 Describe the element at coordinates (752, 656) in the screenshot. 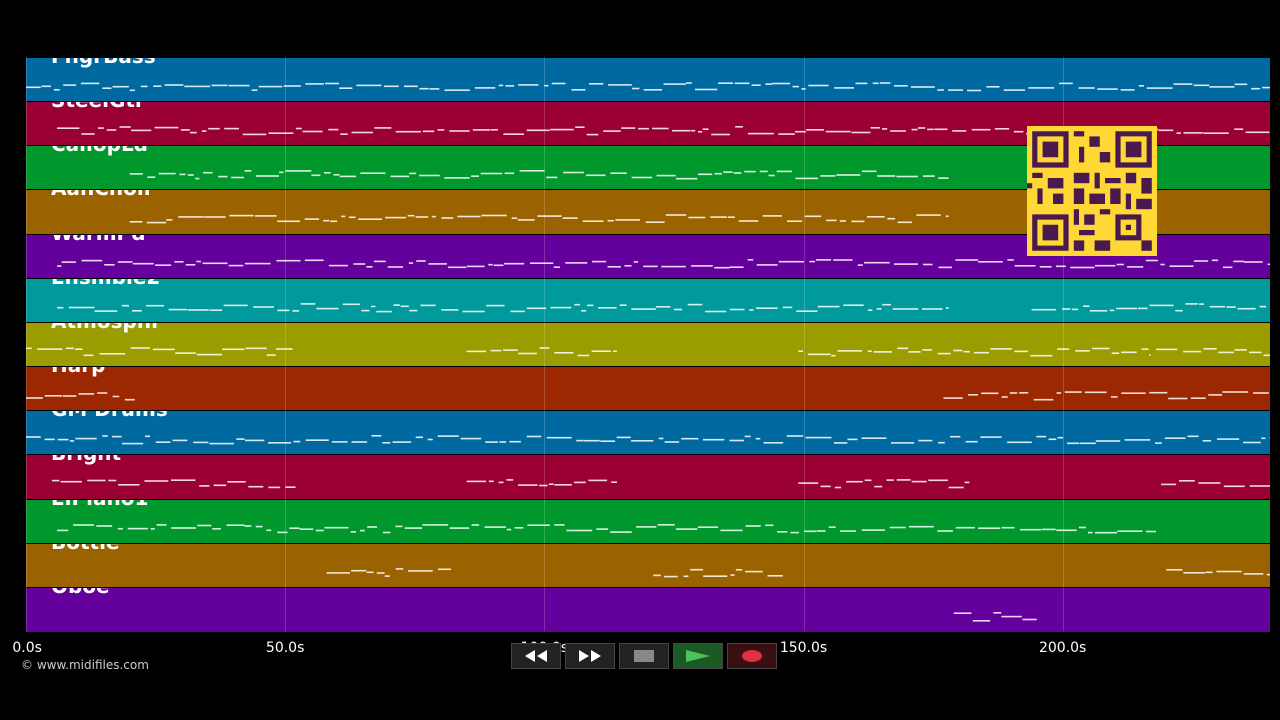

I see `record-button` at that location.